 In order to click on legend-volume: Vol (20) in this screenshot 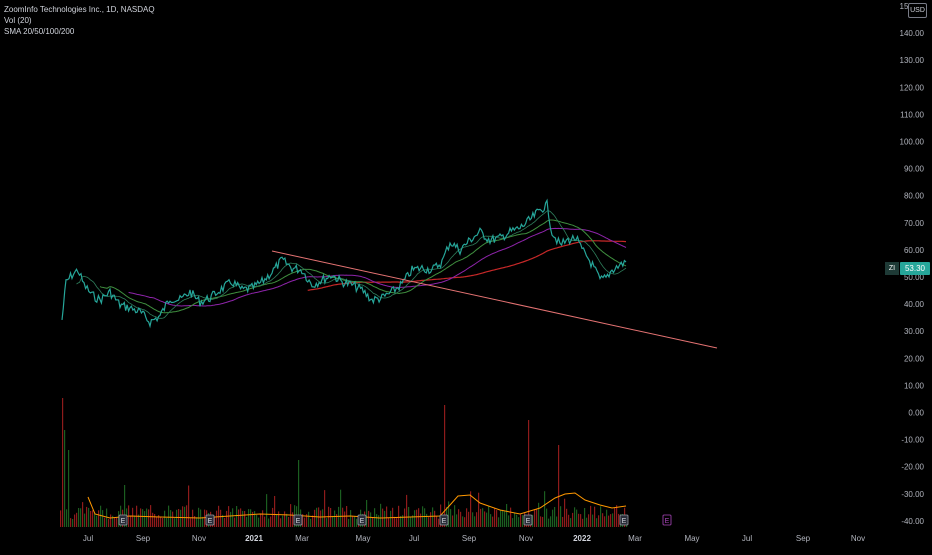, I will do `click(18, 20)`.